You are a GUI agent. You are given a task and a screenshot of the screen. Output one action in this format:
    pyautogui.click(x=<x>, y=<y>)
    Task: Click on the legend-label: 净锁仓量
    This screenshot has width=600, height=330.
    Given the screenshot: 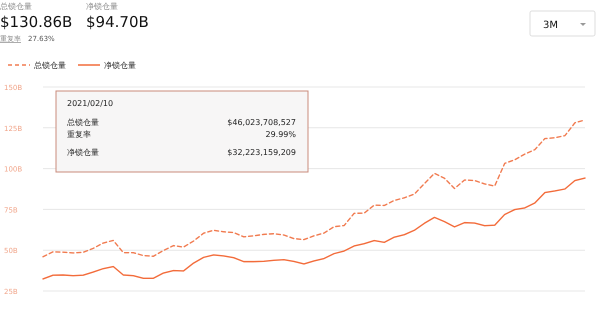 What is the action you would take?
    pyautogui.click(x=120, y=65)
    